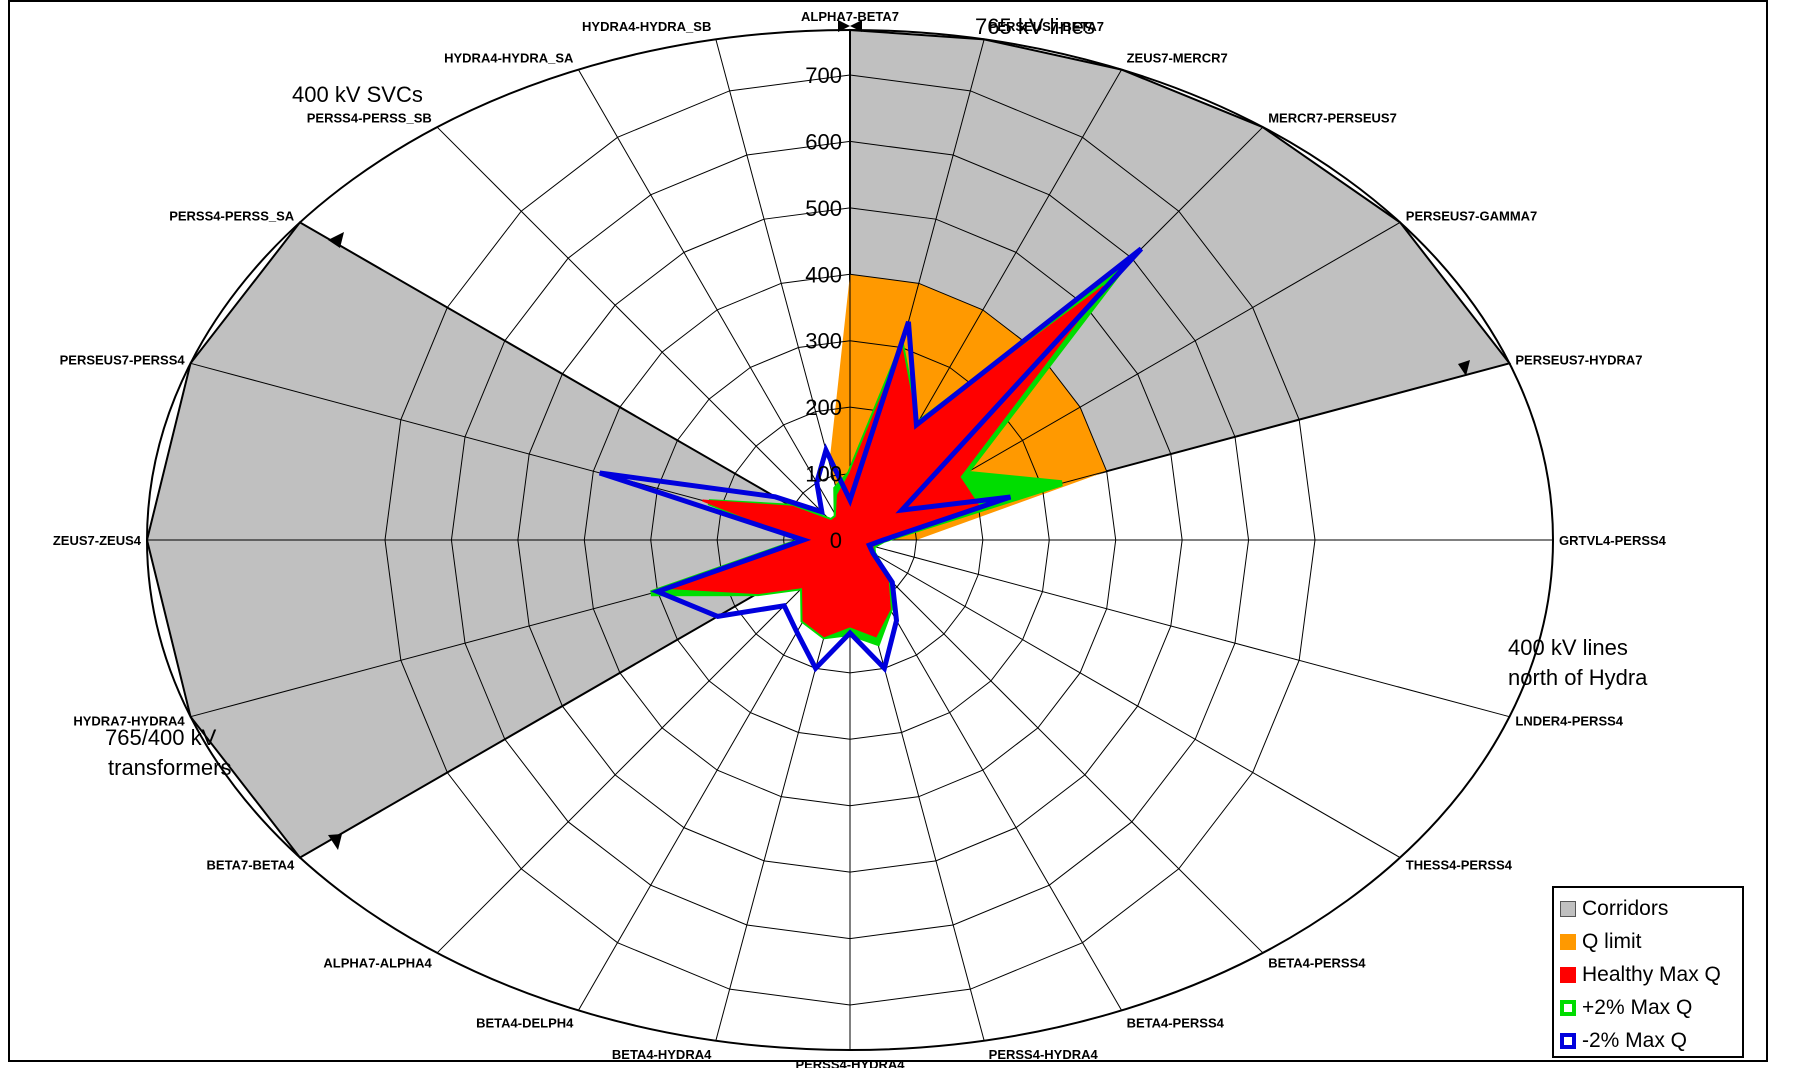 The height and width of the screenshot is (1068, 1805). Describe the element at coordinates (850, 26) in the screenshot. I see `boundary-arrow-top` at that location.